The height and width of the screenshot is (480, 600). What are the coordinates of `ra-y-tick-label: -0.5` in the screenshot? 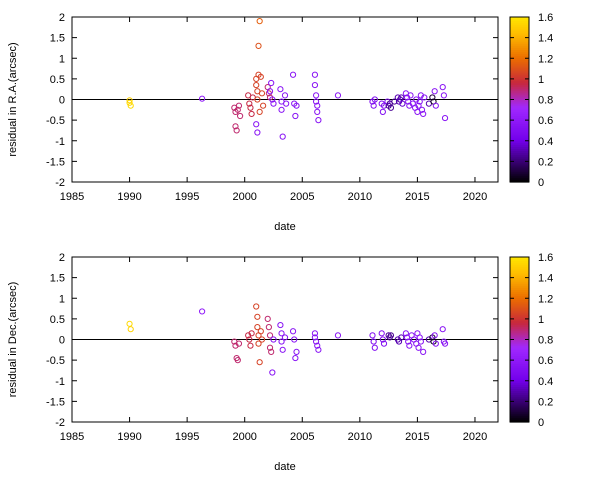 It's located at (55, 121).